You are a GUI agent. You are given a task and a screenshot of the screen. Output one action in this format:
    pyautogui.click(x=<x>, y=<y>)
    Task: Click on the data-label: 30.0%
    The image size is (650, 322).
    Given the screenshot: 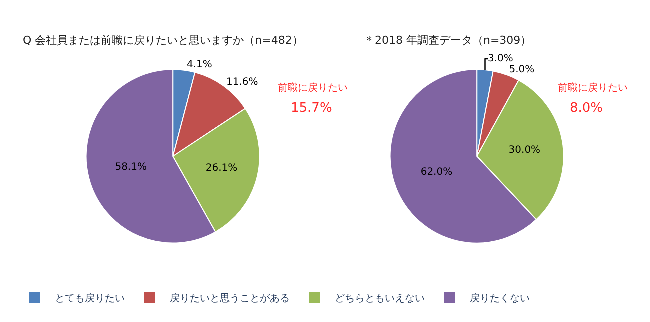 What is the action you would take?
    pyautogui.click(x=524, y=150)
    